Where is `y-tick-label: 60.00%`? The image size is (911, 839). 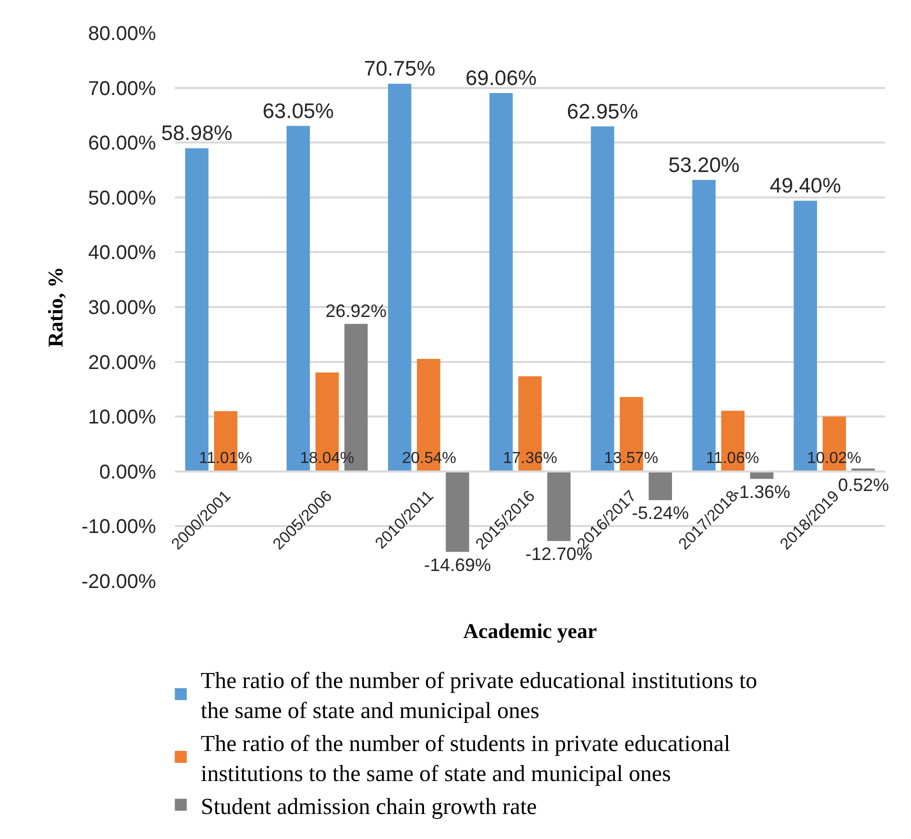
y-tick-label: 60.00% is located at coordinates (122, 143).